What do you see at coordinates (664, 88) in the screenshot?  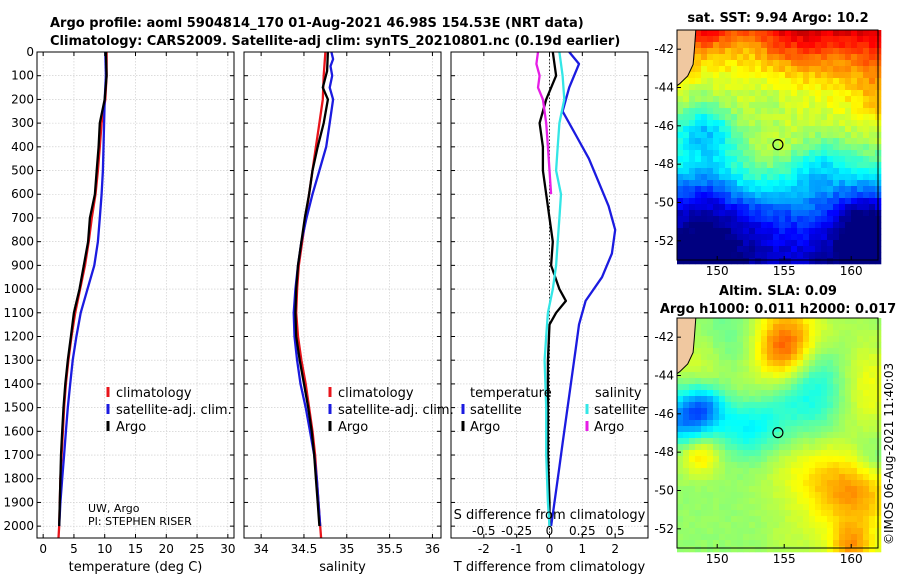 I see `map-y-tick-label: -44` at bounding box center [664, 88].